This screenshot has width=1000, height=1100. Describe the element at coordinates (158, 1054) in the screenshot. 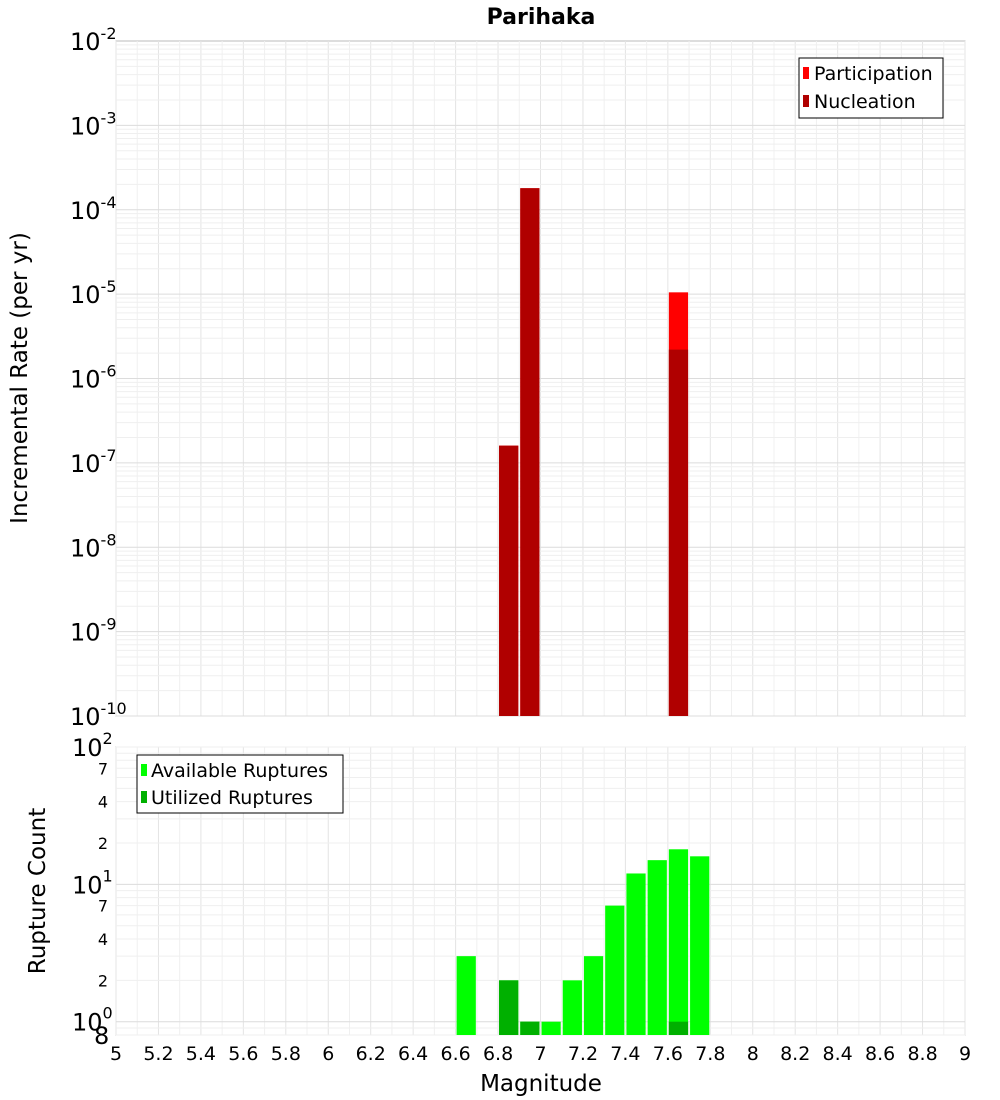

I see `x-tick-label: 5.2` at that location.